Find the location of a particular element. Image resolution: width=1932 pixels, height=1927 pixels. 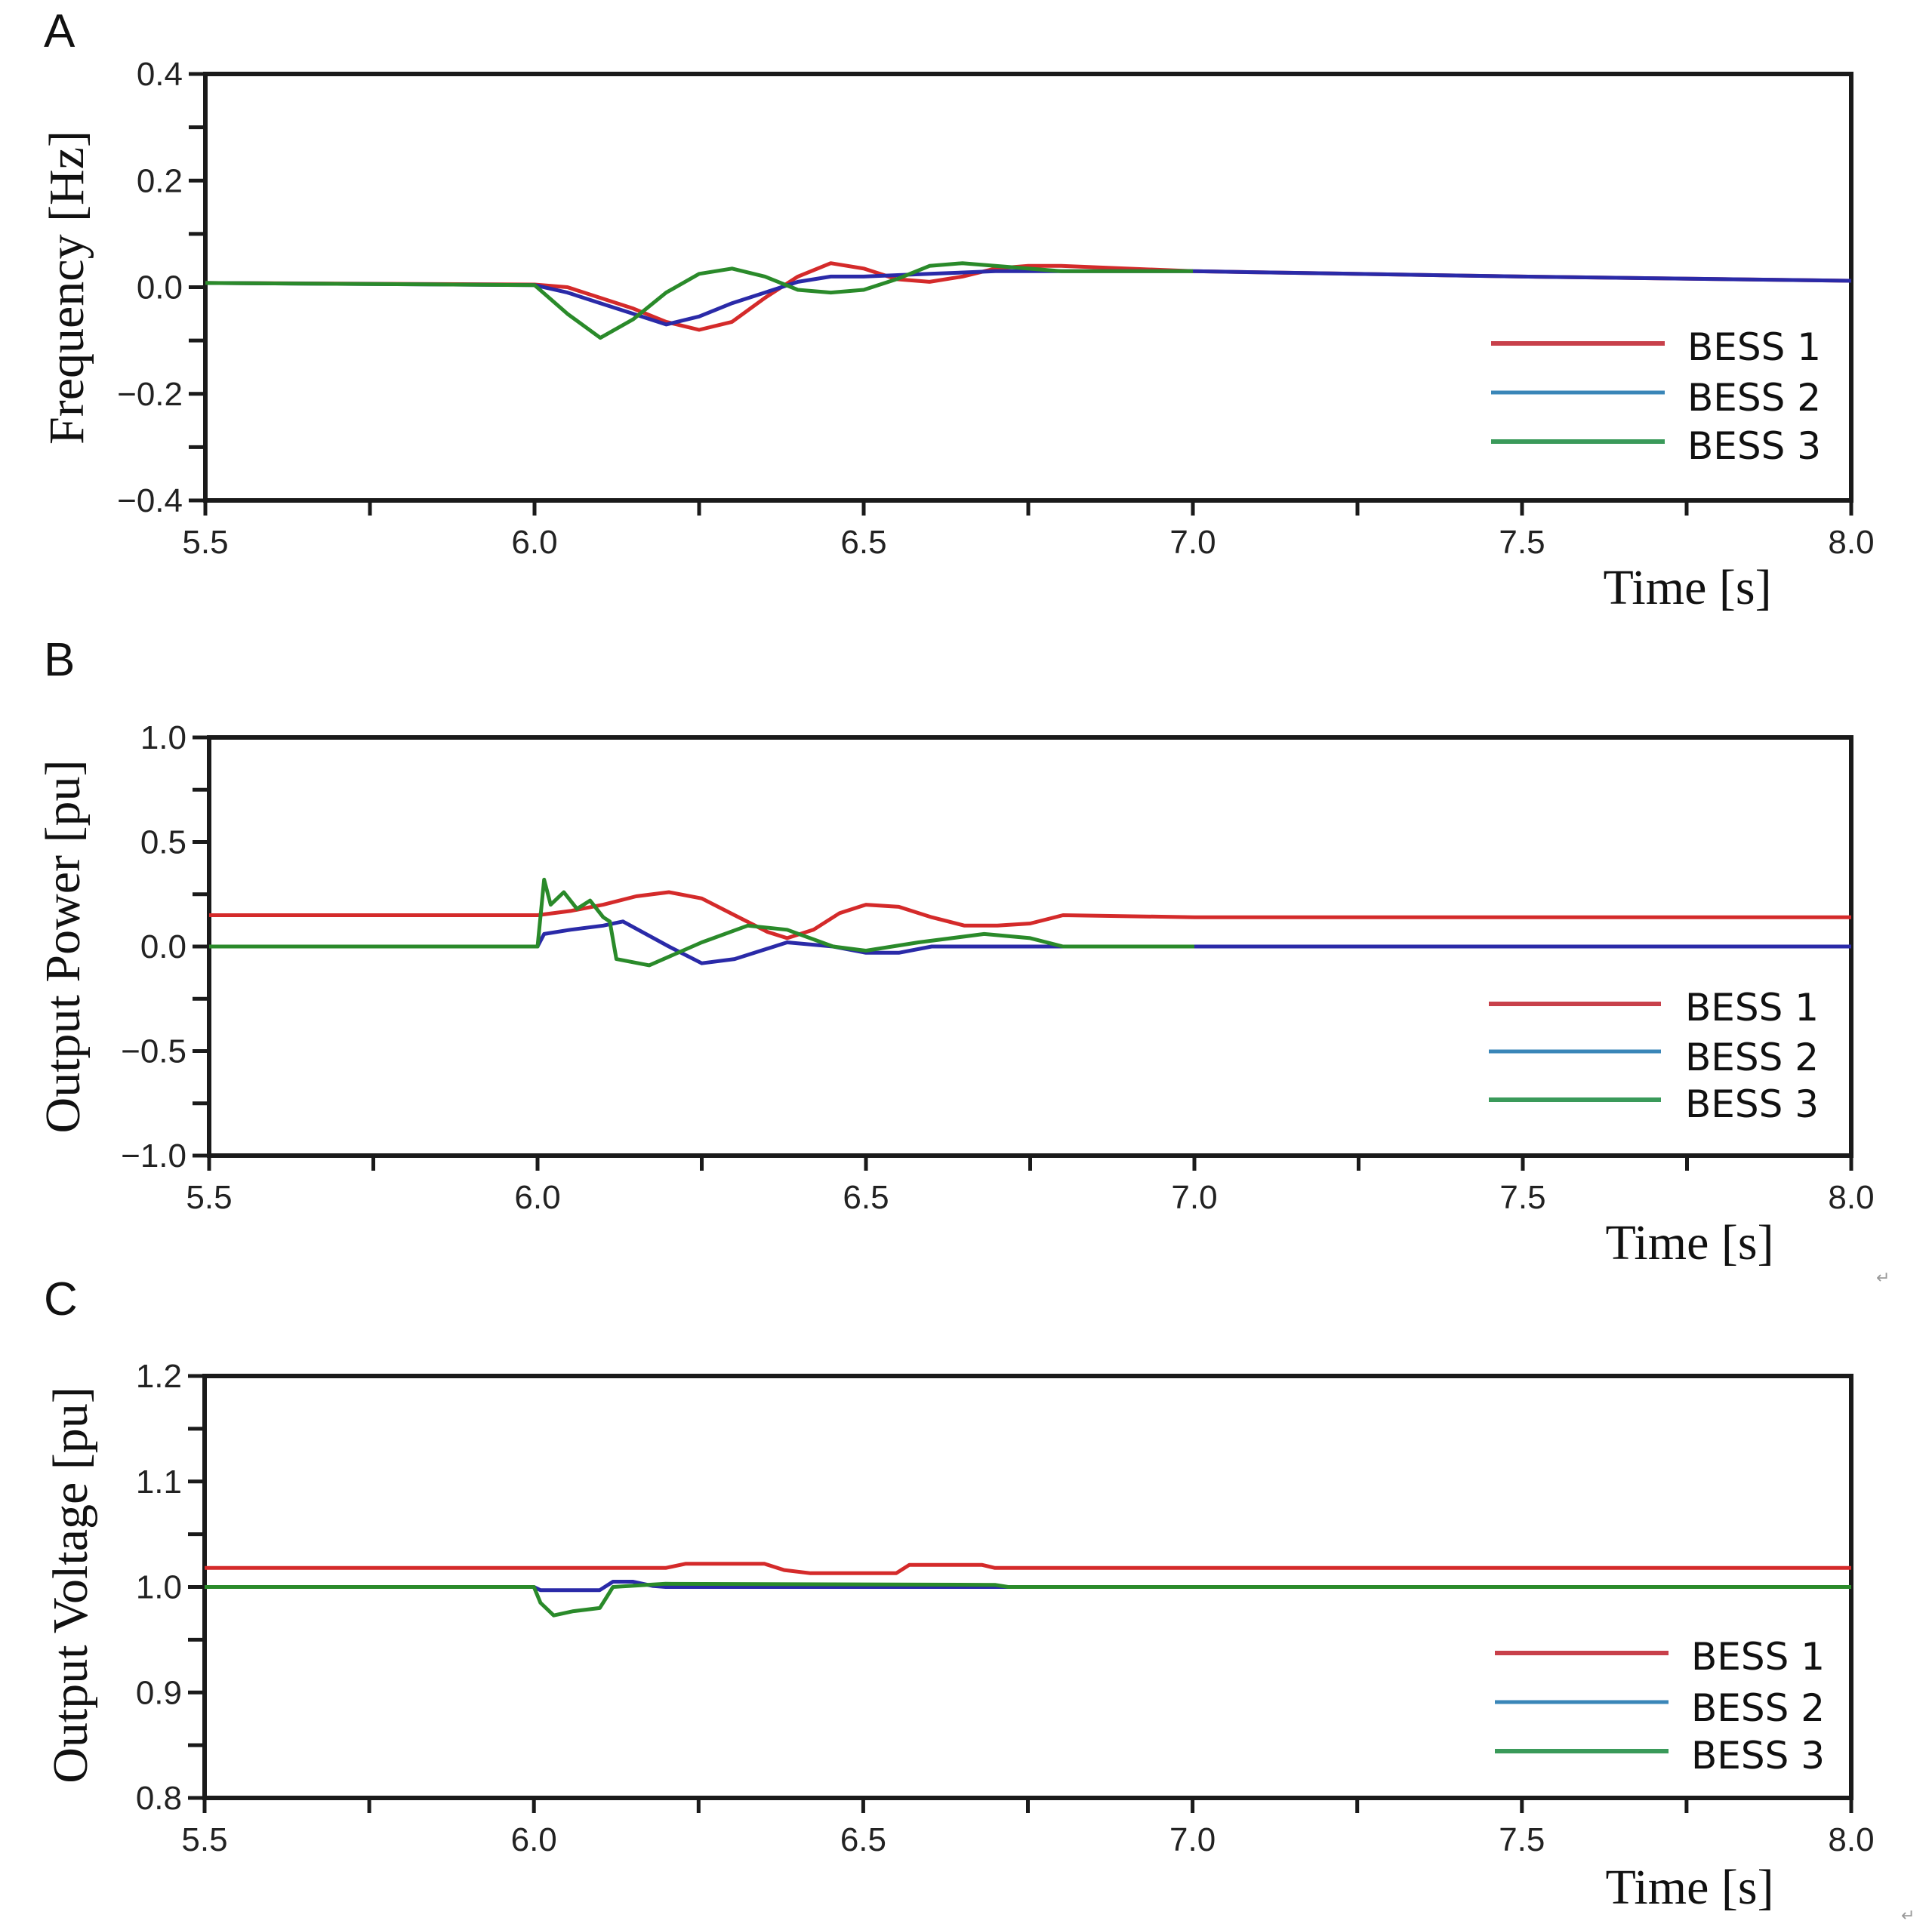

legend-a: BESS 1 BESS 2 BESS 3 is located at coordinates (1656, 396).